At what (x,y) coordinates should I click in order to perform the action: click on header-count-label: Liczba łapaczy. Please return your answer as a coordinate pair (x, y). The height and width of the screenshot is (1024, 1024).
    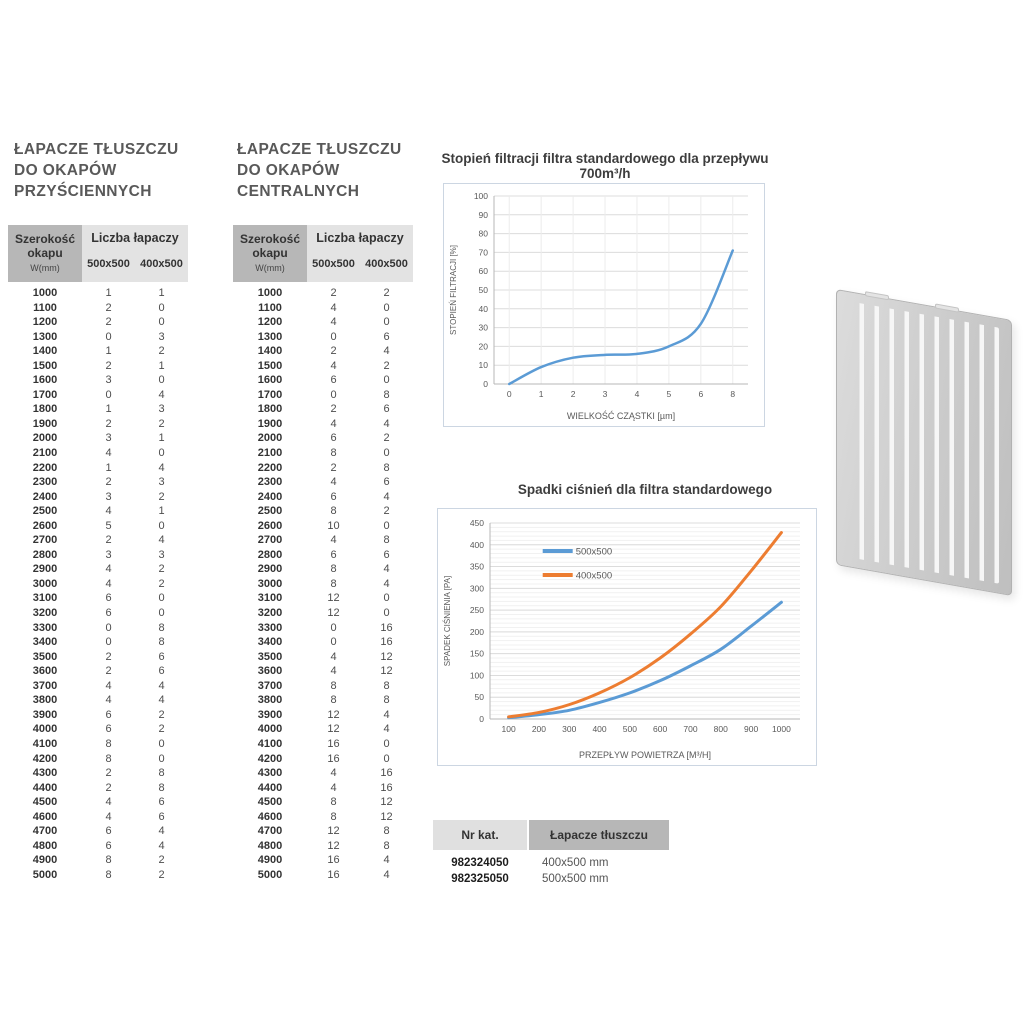
    Looking at the image, I should click on (135, 238).